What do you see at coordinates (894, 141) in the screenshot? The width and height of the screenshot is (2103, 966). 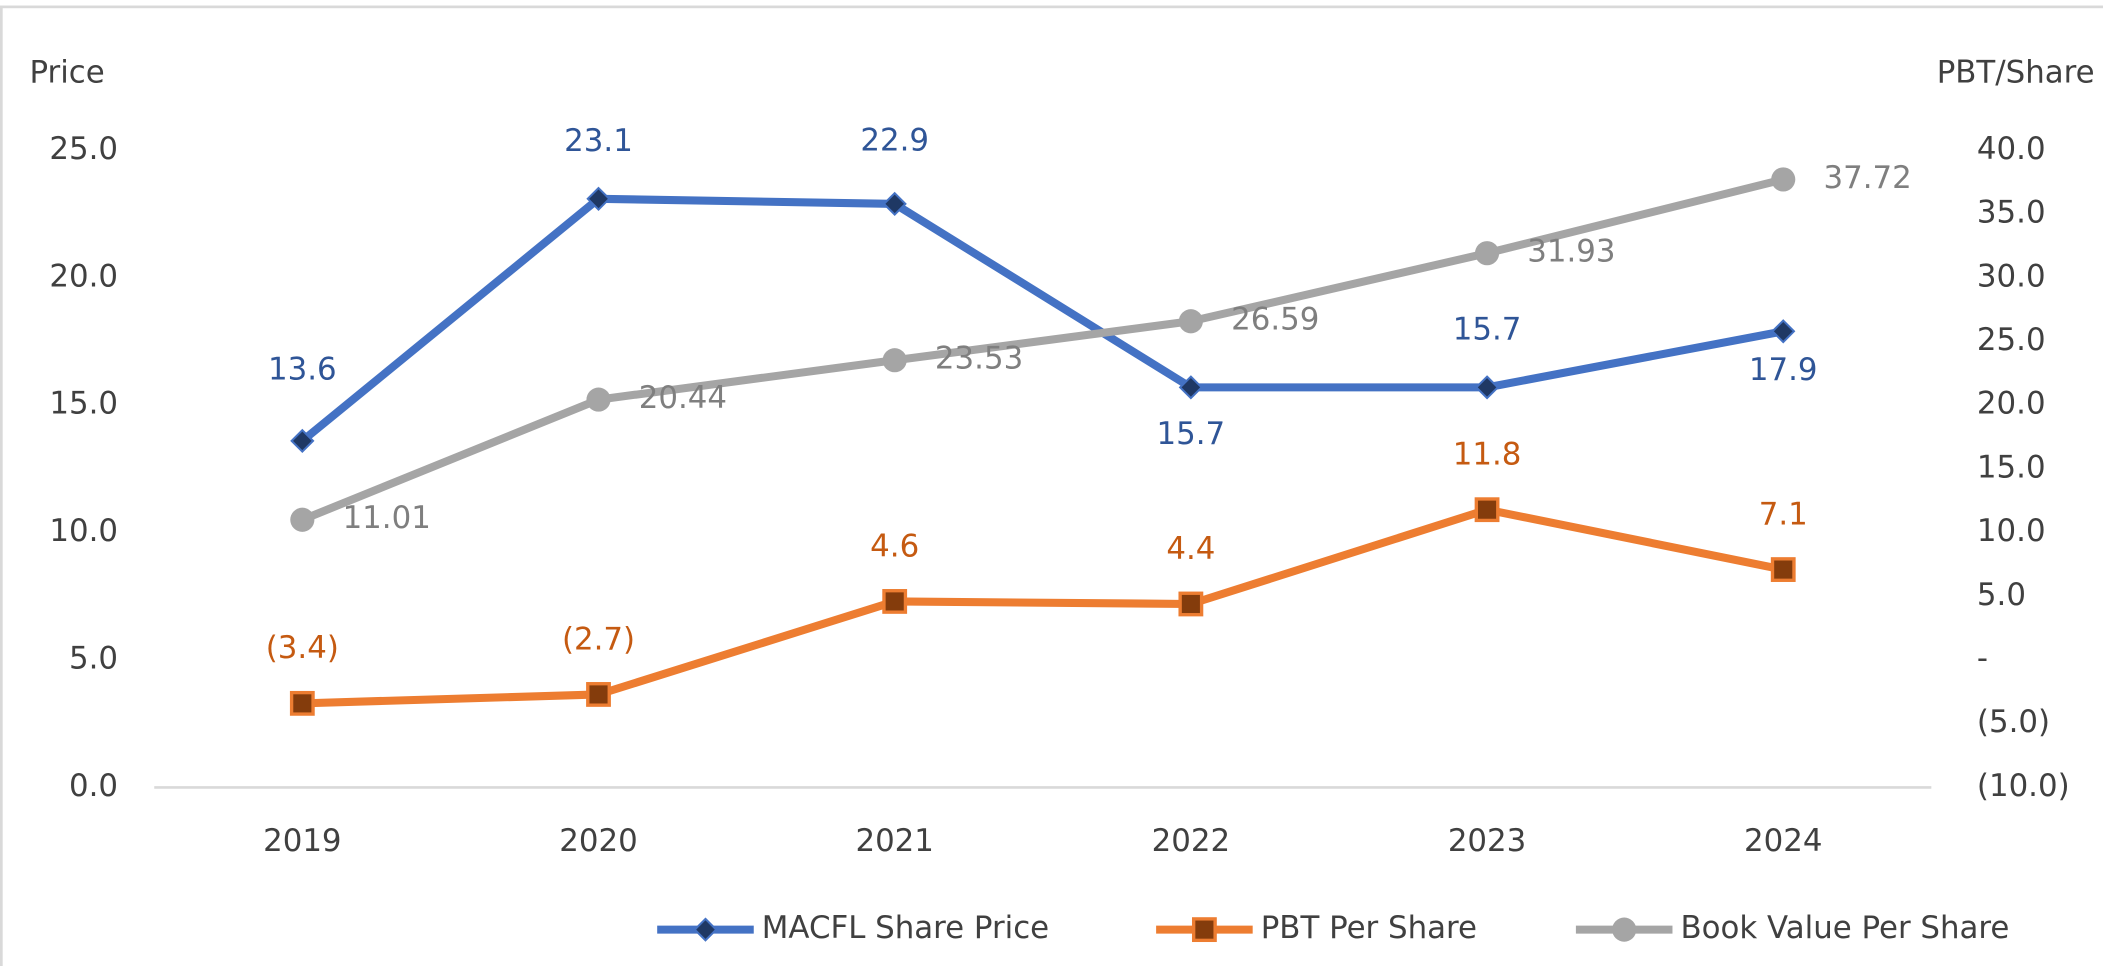 I see `data-label: 22.9` at bounding box center [894, 141].